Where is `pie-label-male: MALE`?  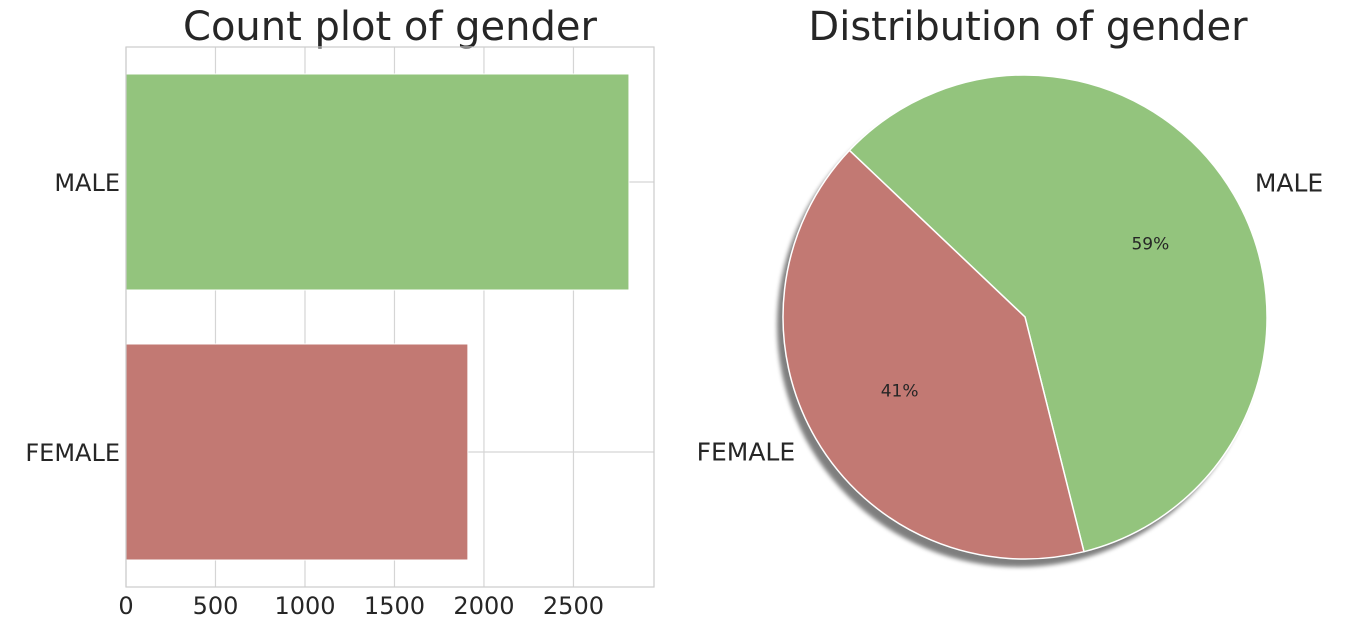
pie-label-male: MALE is located at coordinates (1289, 183).